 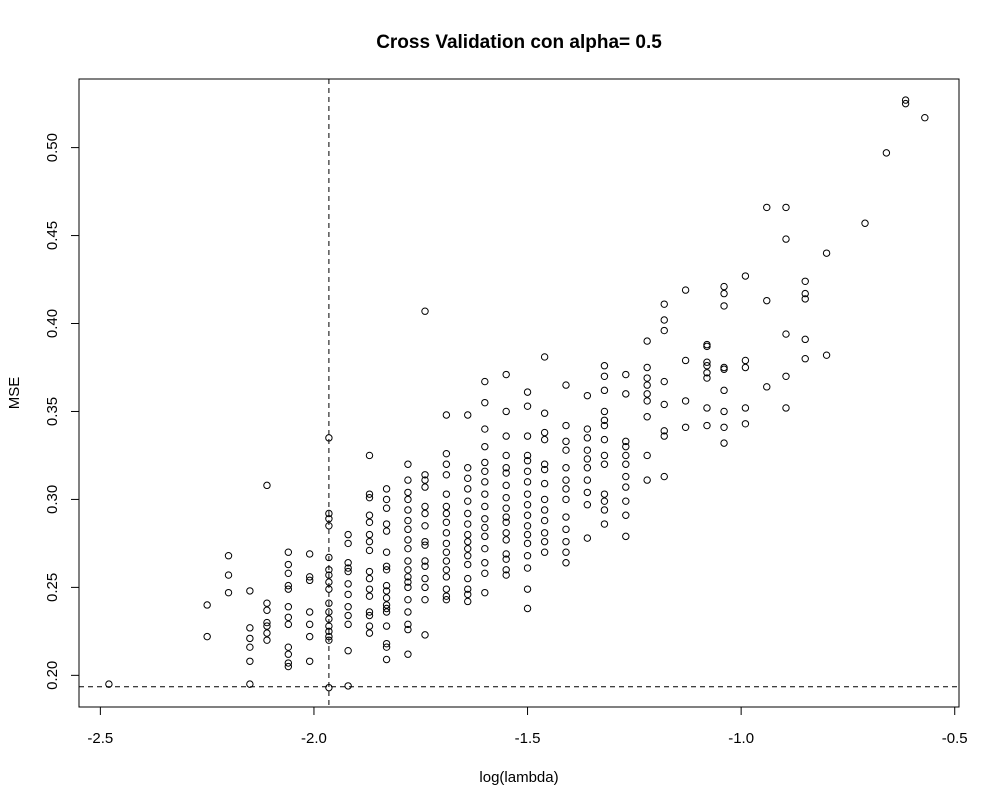 What do you see at coordinates (528, 738) in the screenshot?
I see `x-tick-label: -1.5` at bounding box center [528, 738].